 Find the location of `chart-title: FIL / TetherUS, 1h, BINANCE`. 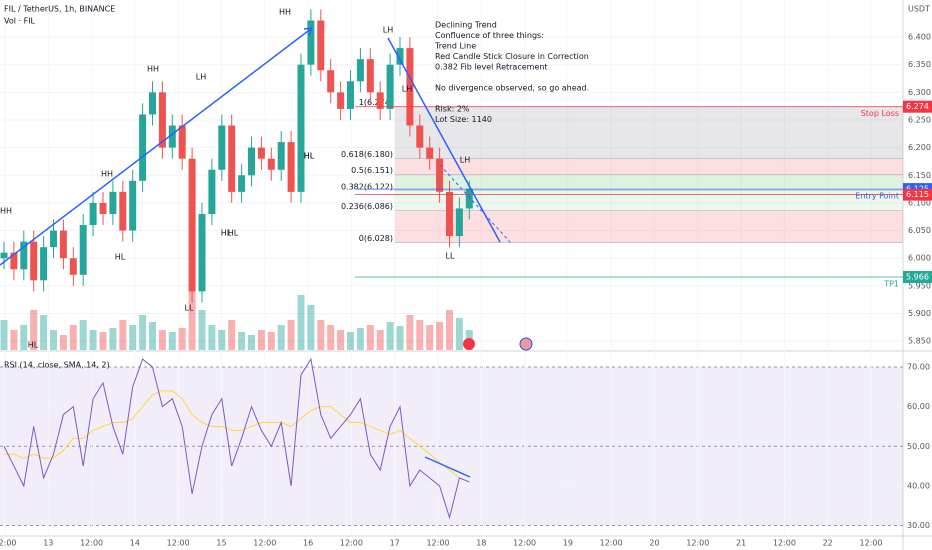

chart-title: FIL / TetherUS, 1h, BINANCE is located at coordinates (59, 9).